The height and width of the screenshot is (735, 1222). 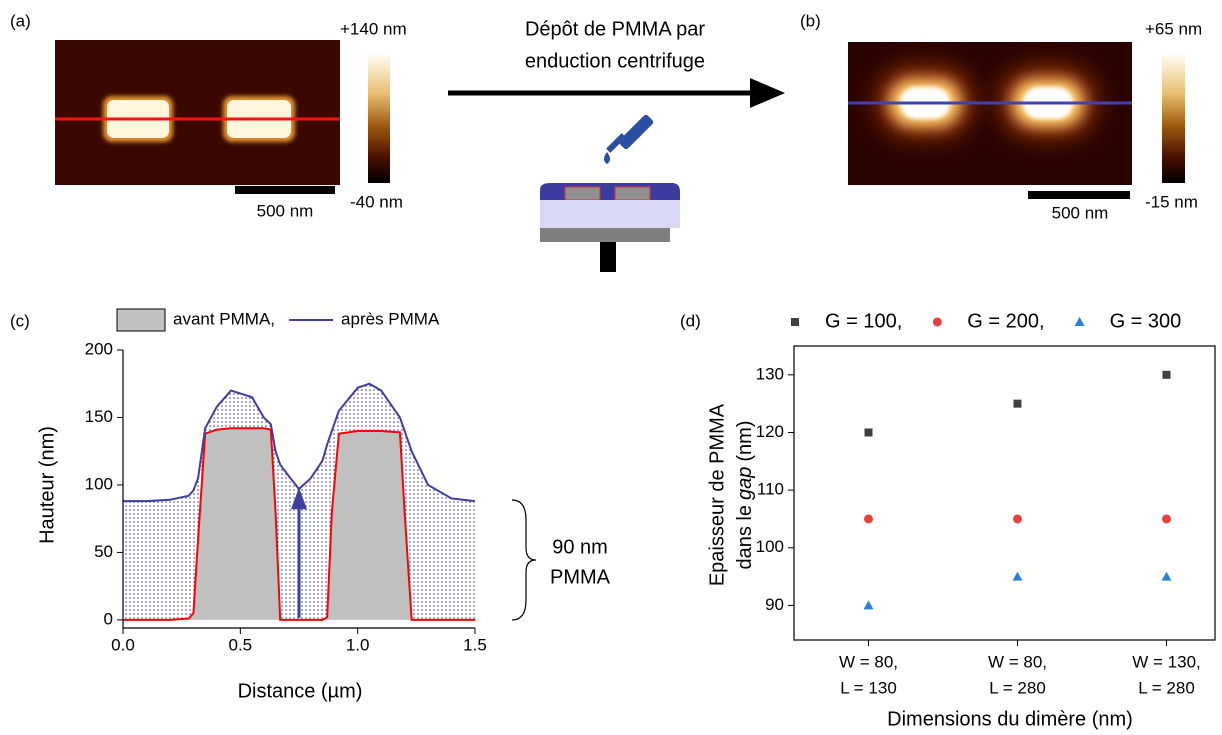 What do you see at coordinates (475, 644) in the screenshot?
I see `x-tick-label: 1.5` at bounding box center [475, 644].